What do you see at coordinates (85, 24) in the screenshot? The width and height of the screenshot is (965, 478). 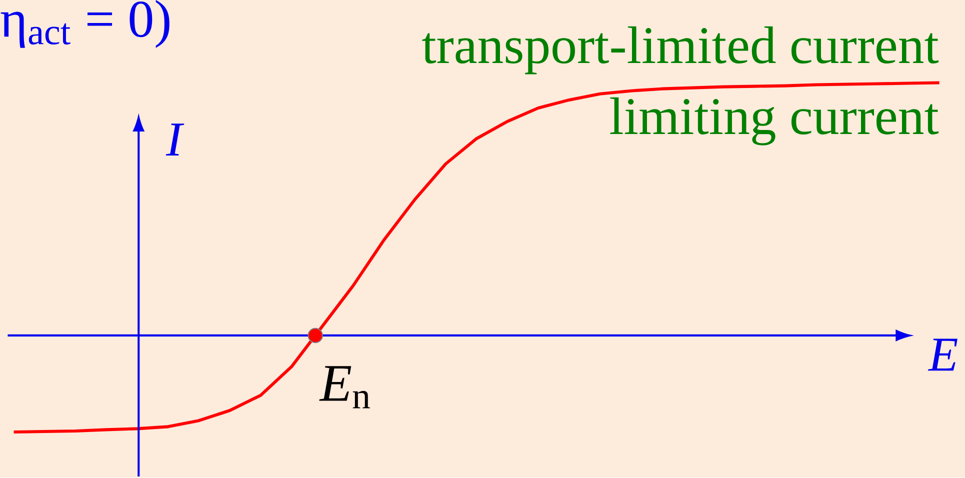 I see `text: η$_{act}$ = 0)` at bounding box center [85, 24].